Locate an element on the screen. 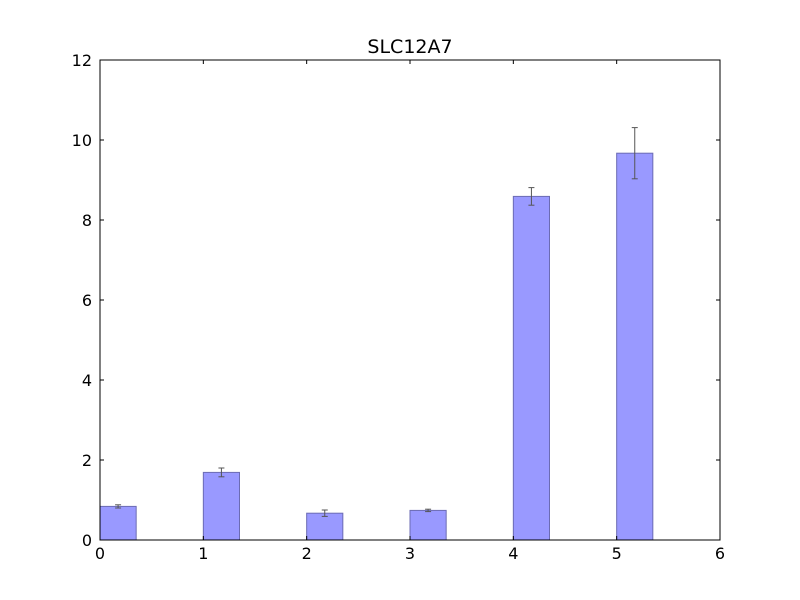  y-tick-label: 0 is located at coordinates (87, 540).